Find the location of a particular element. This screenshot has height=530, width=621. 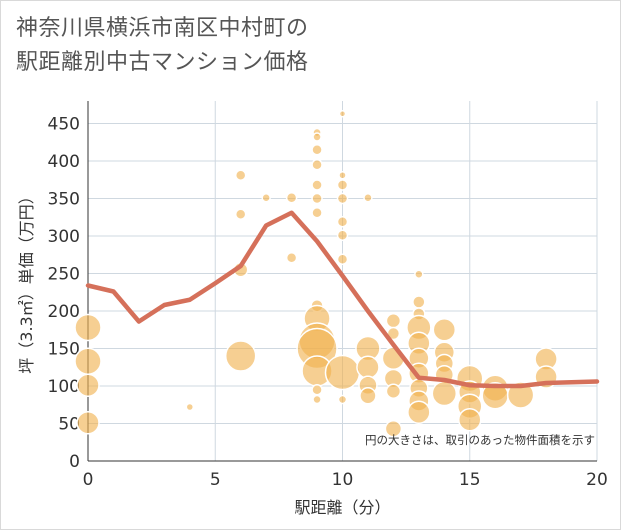

y-tick-label: 350 is located at coordinates (64, 200).